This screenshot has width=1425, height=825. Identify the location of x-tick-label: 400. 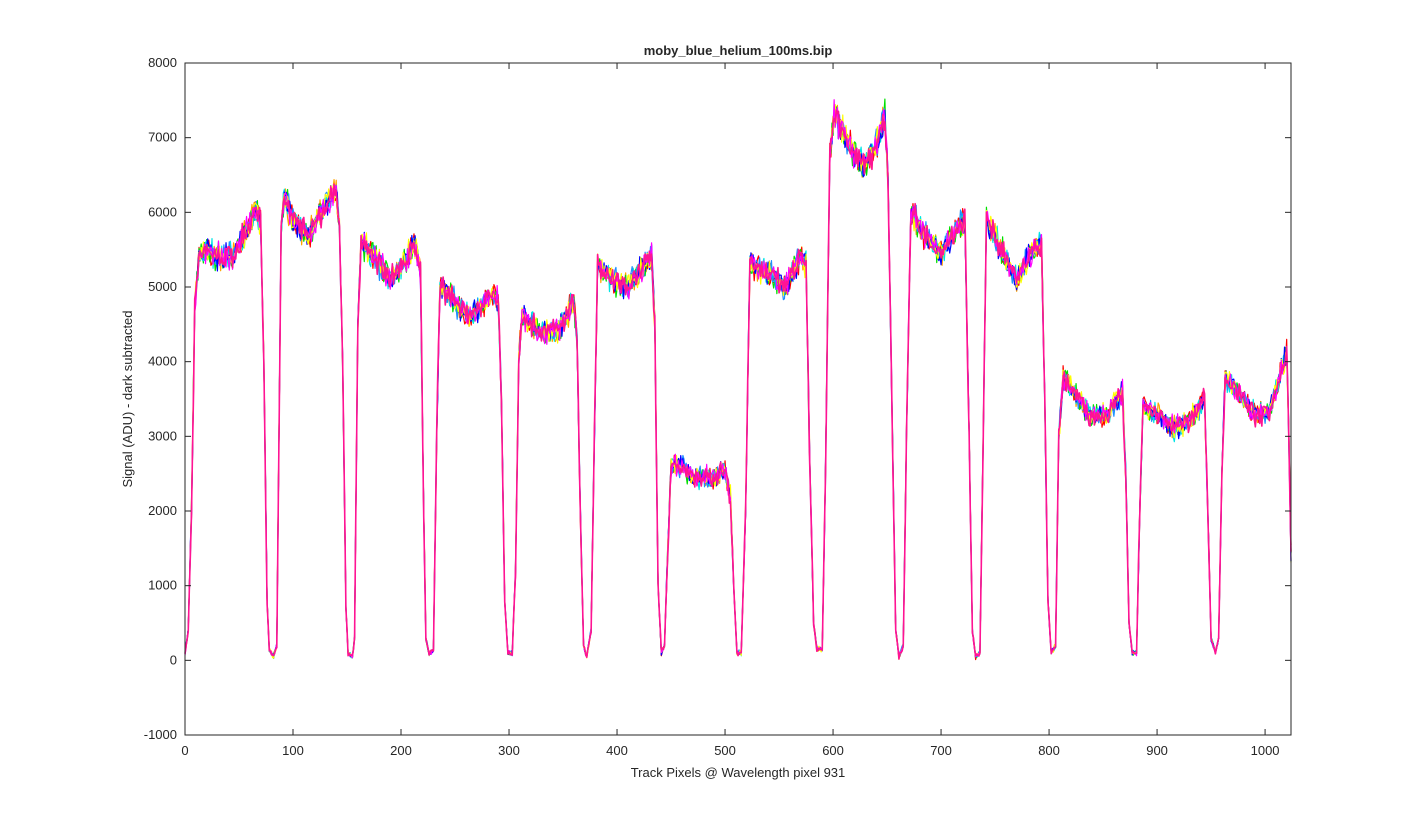
(617, 750).